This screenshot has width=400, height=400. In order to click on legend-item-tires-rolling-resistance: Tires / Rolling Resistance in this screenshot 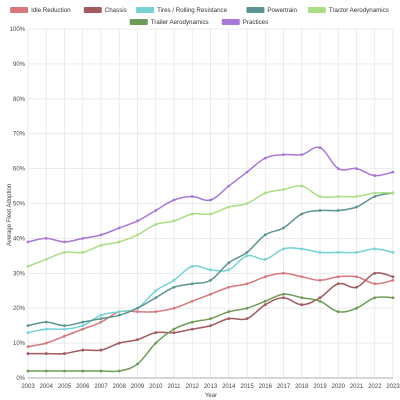, I will do `click(182, 10)`.